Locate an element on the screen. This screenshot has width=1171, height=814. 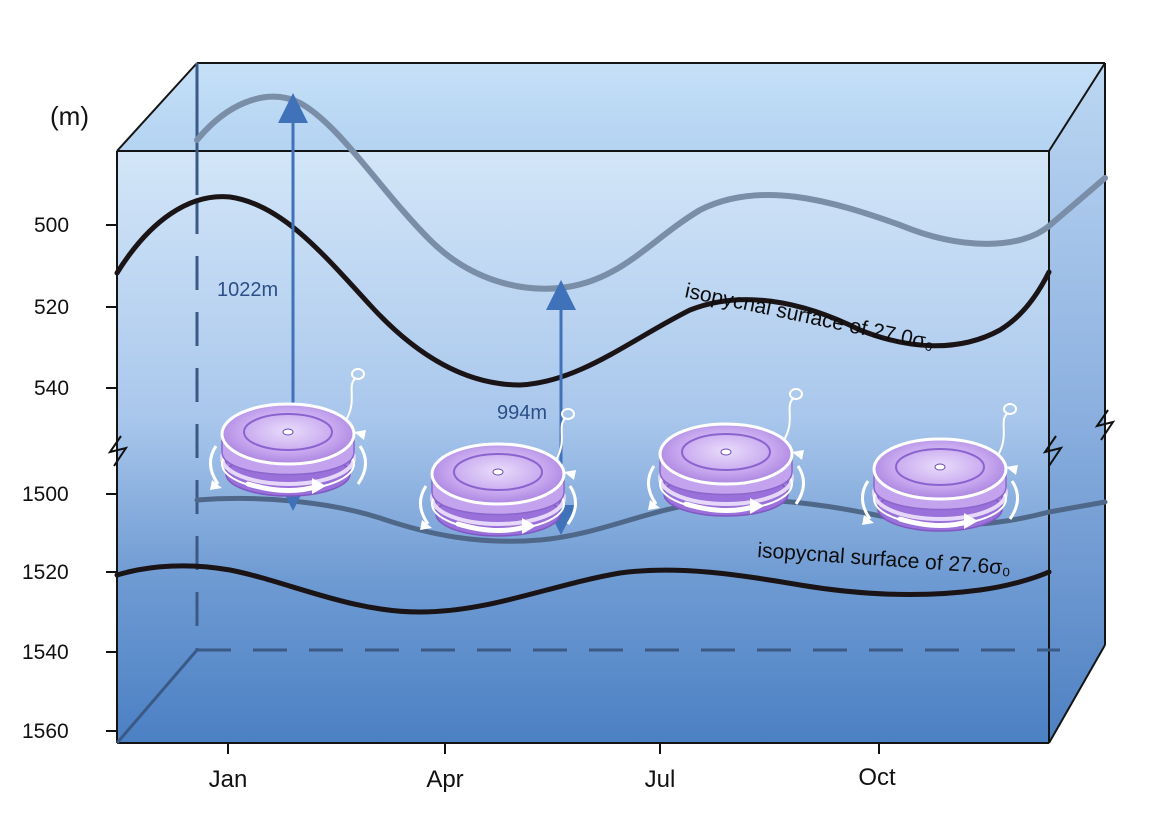
y-tick-label: 1520 is located at coordinates (45, 572).